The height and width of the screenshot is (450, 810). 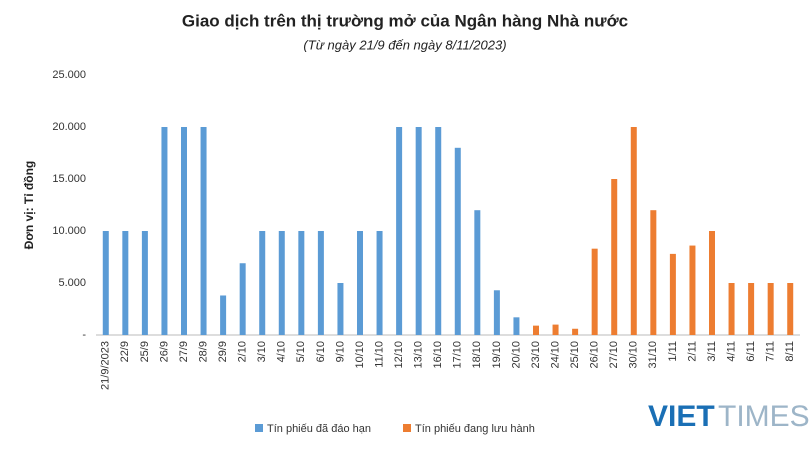 What do you see at coordinates (319, 429) in the screenshot?
I see `legend-label: Tín phiếu đã đáo hạn` at bounding box center [319, 429].